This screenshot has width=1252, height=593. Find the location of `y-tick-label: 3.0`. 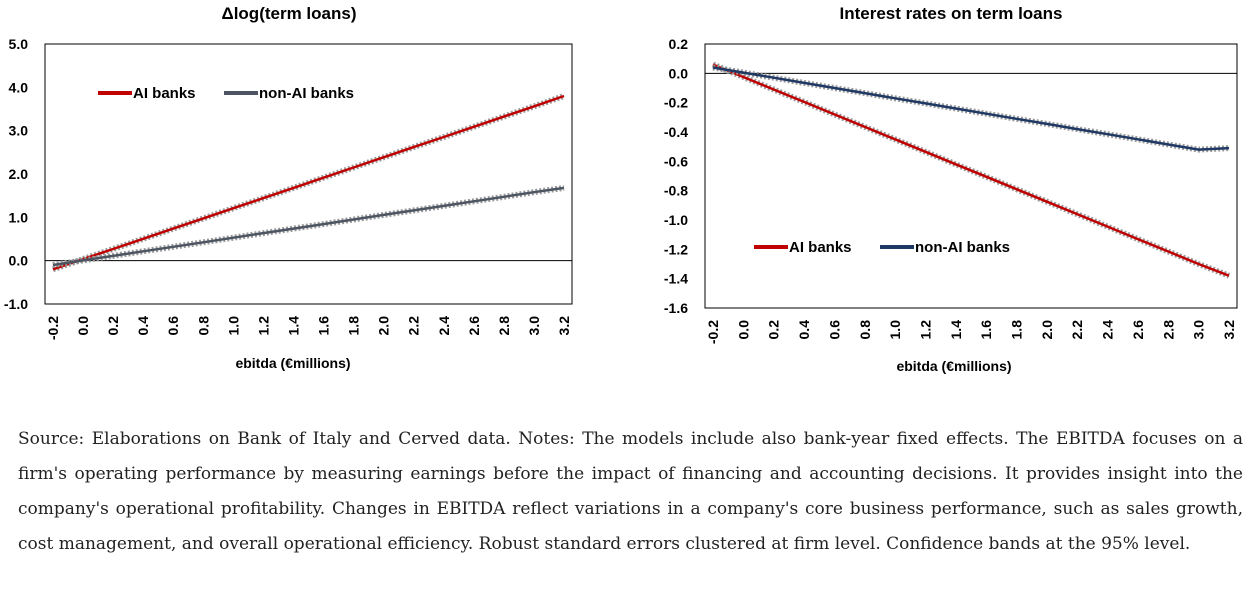

y-tick-label: 3.0 is located at coordinates (19, 131).